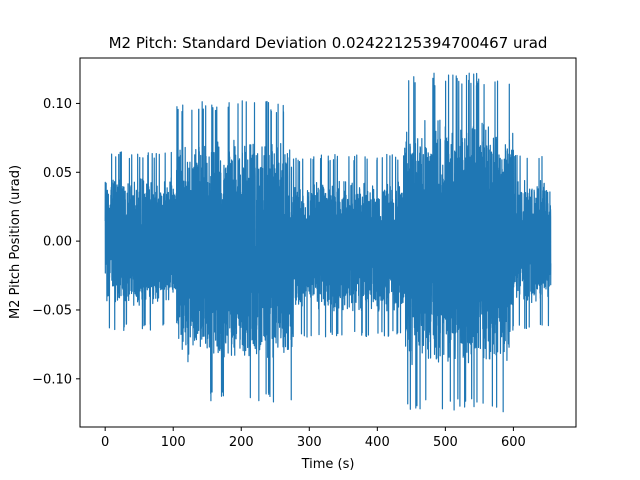 This screenshot has height=480, width=640. I want to click on y-axis-ticks: −0.10 −0.05 0.00 0.05 0.10, so click(56, 242).